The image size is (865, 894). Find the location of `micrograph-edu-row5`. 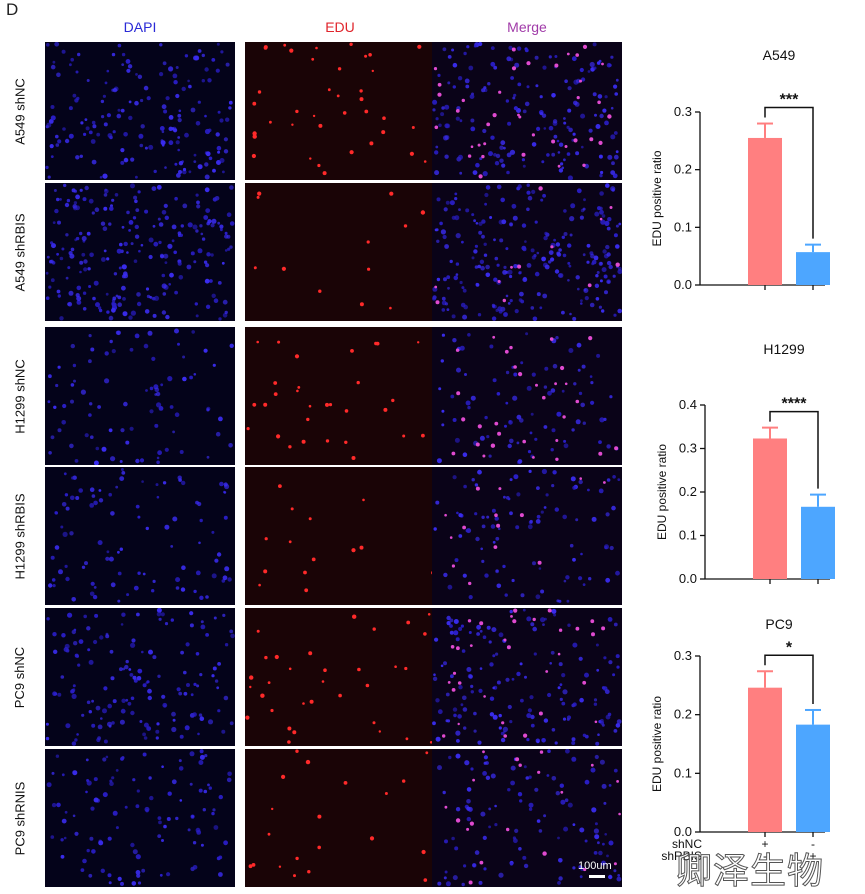

micrograph-edu-row5 is located at coordinates (340, 677).